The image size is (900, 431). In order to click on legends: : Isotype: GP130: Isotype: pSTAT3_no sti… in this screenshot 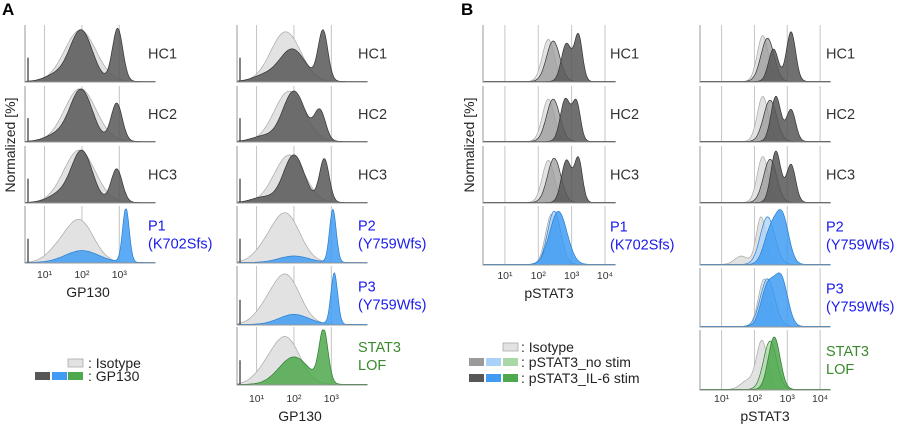, I will do `click(337, 362)`.